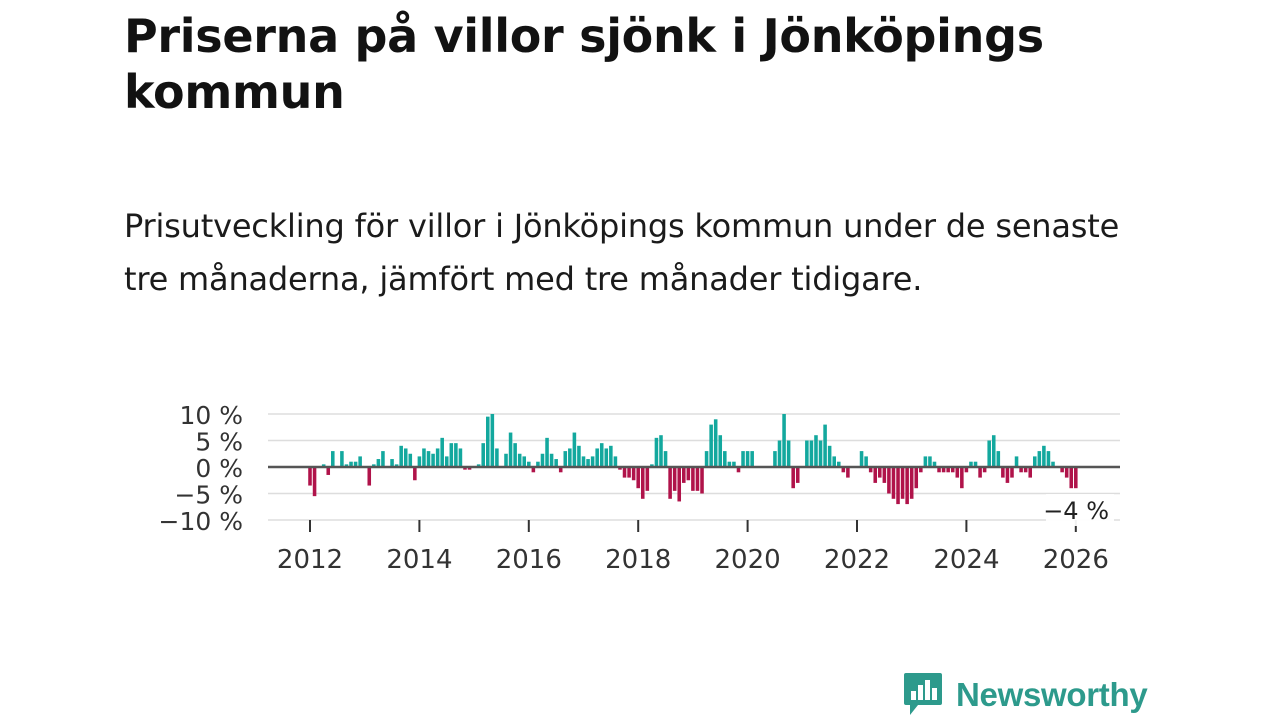 The width and height of the screenshot is (1280, 720). I want to click on x-tick-label: 2014, so click(419, 560).